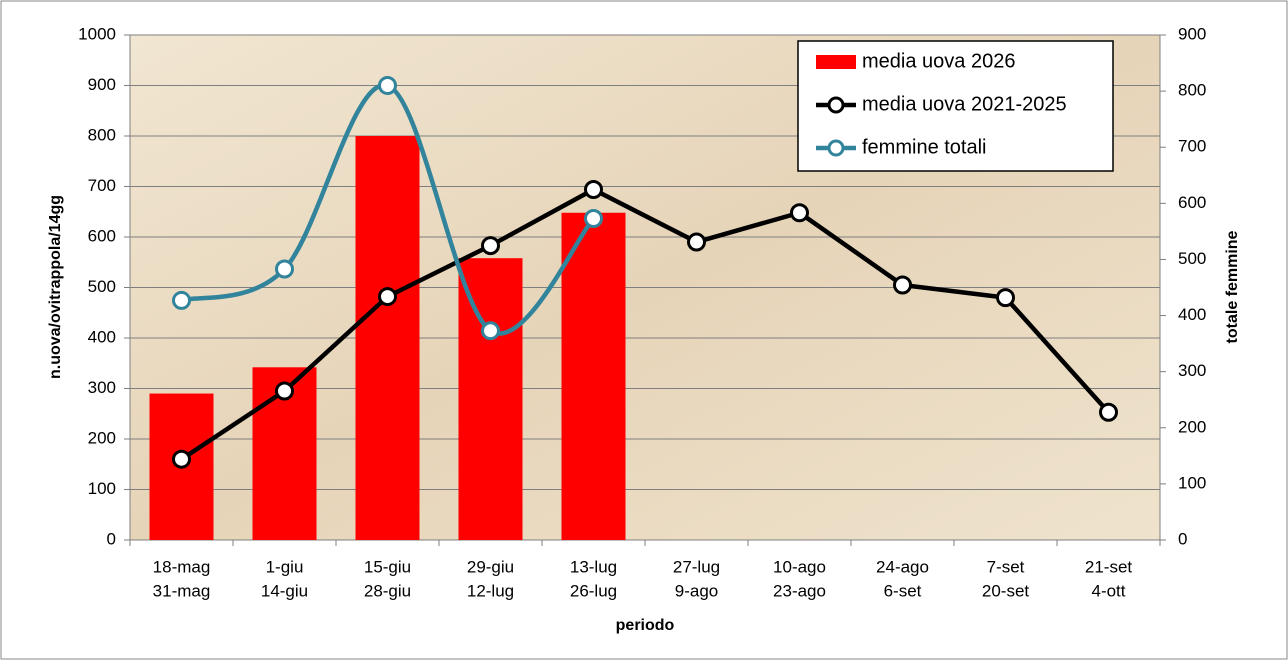  What do you see at coordinates (490, 590) in the screenshot?
I see `x-tick-label: 12-lug` at bounding box center [490, 590].